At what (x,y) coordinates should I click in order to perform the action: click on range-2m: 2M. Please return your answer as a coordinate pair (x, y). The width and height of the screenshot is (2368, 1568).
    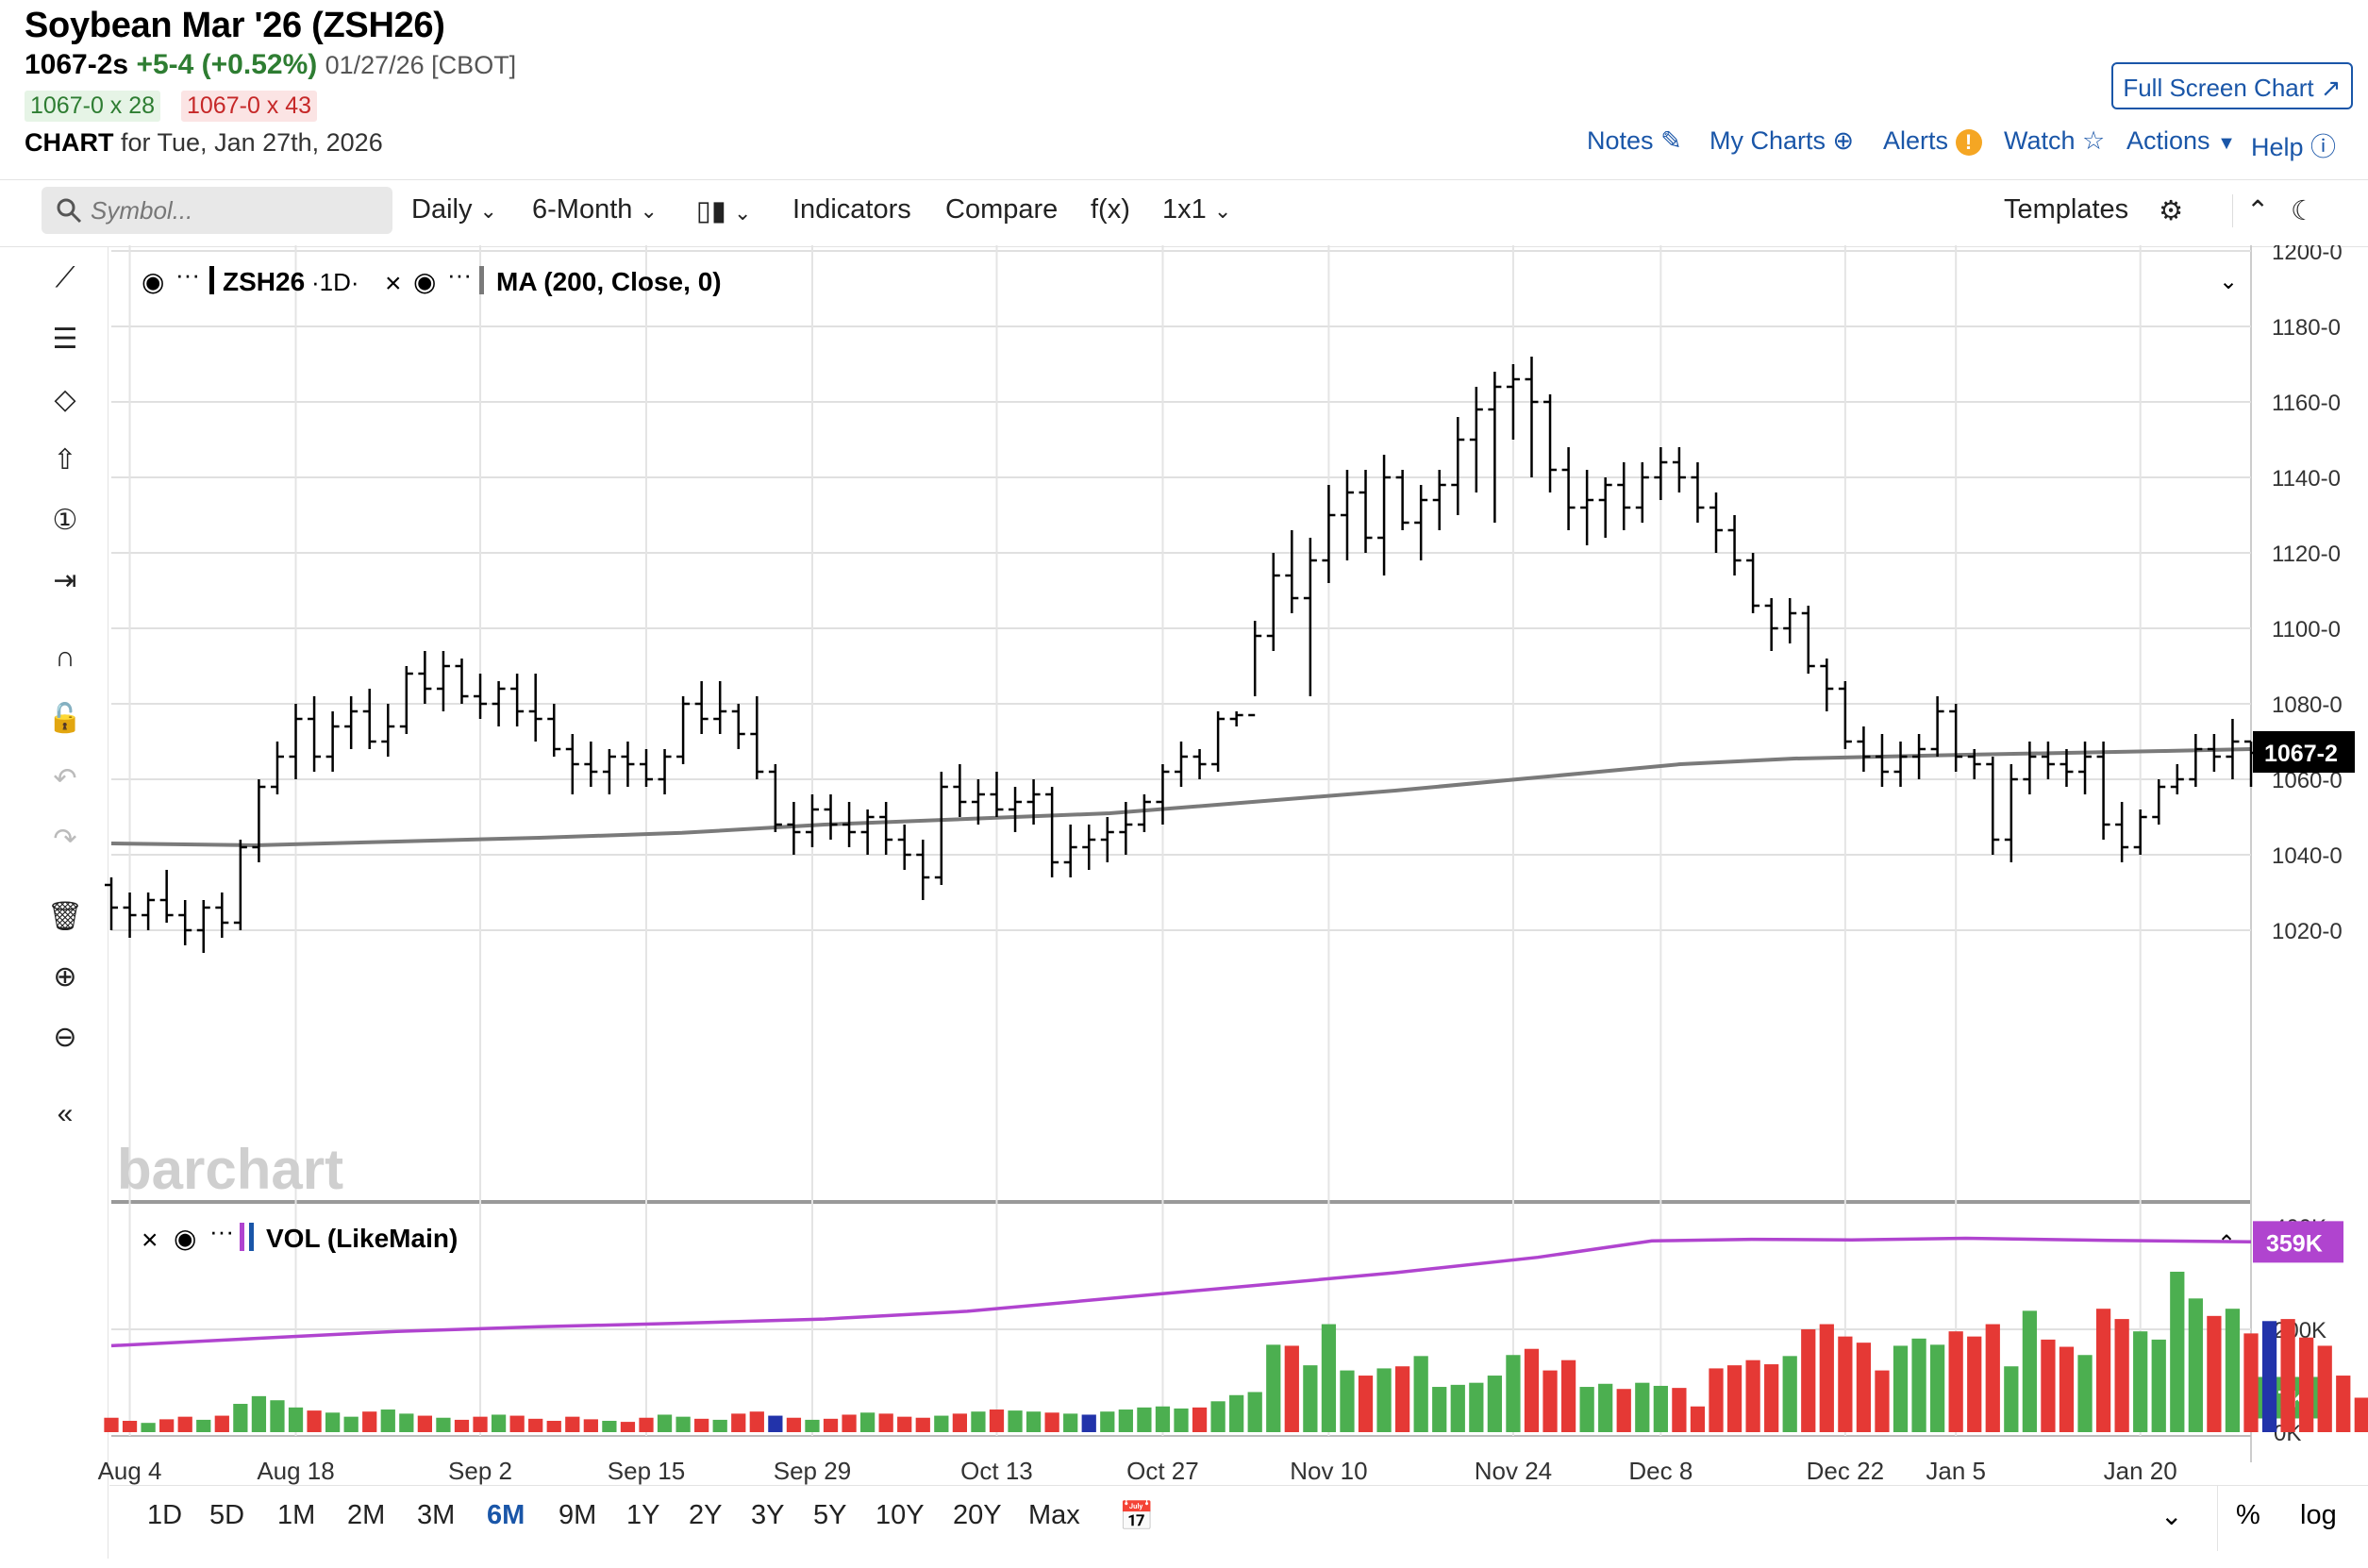
    Looking at the image, I should click on (366, 1515).